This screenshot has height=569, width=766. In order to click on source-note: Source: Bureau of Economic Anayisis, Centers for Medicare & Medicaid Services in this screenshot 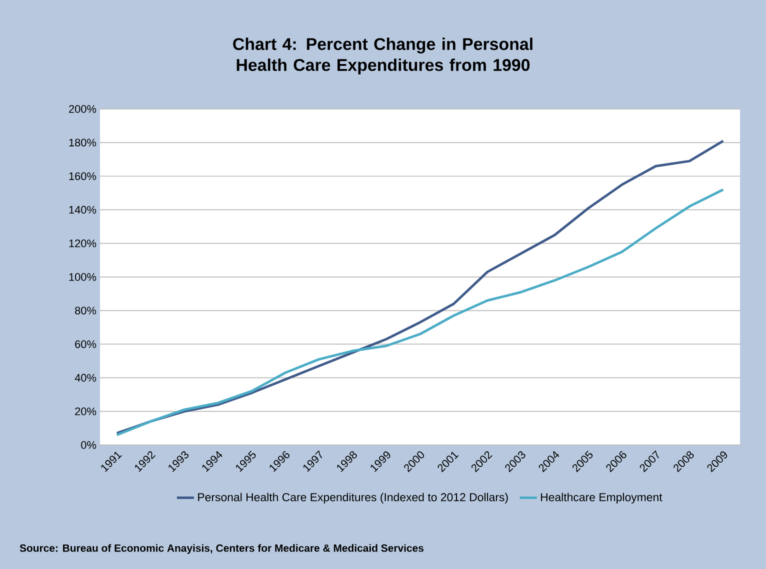, I will do `click(222, 549)`.